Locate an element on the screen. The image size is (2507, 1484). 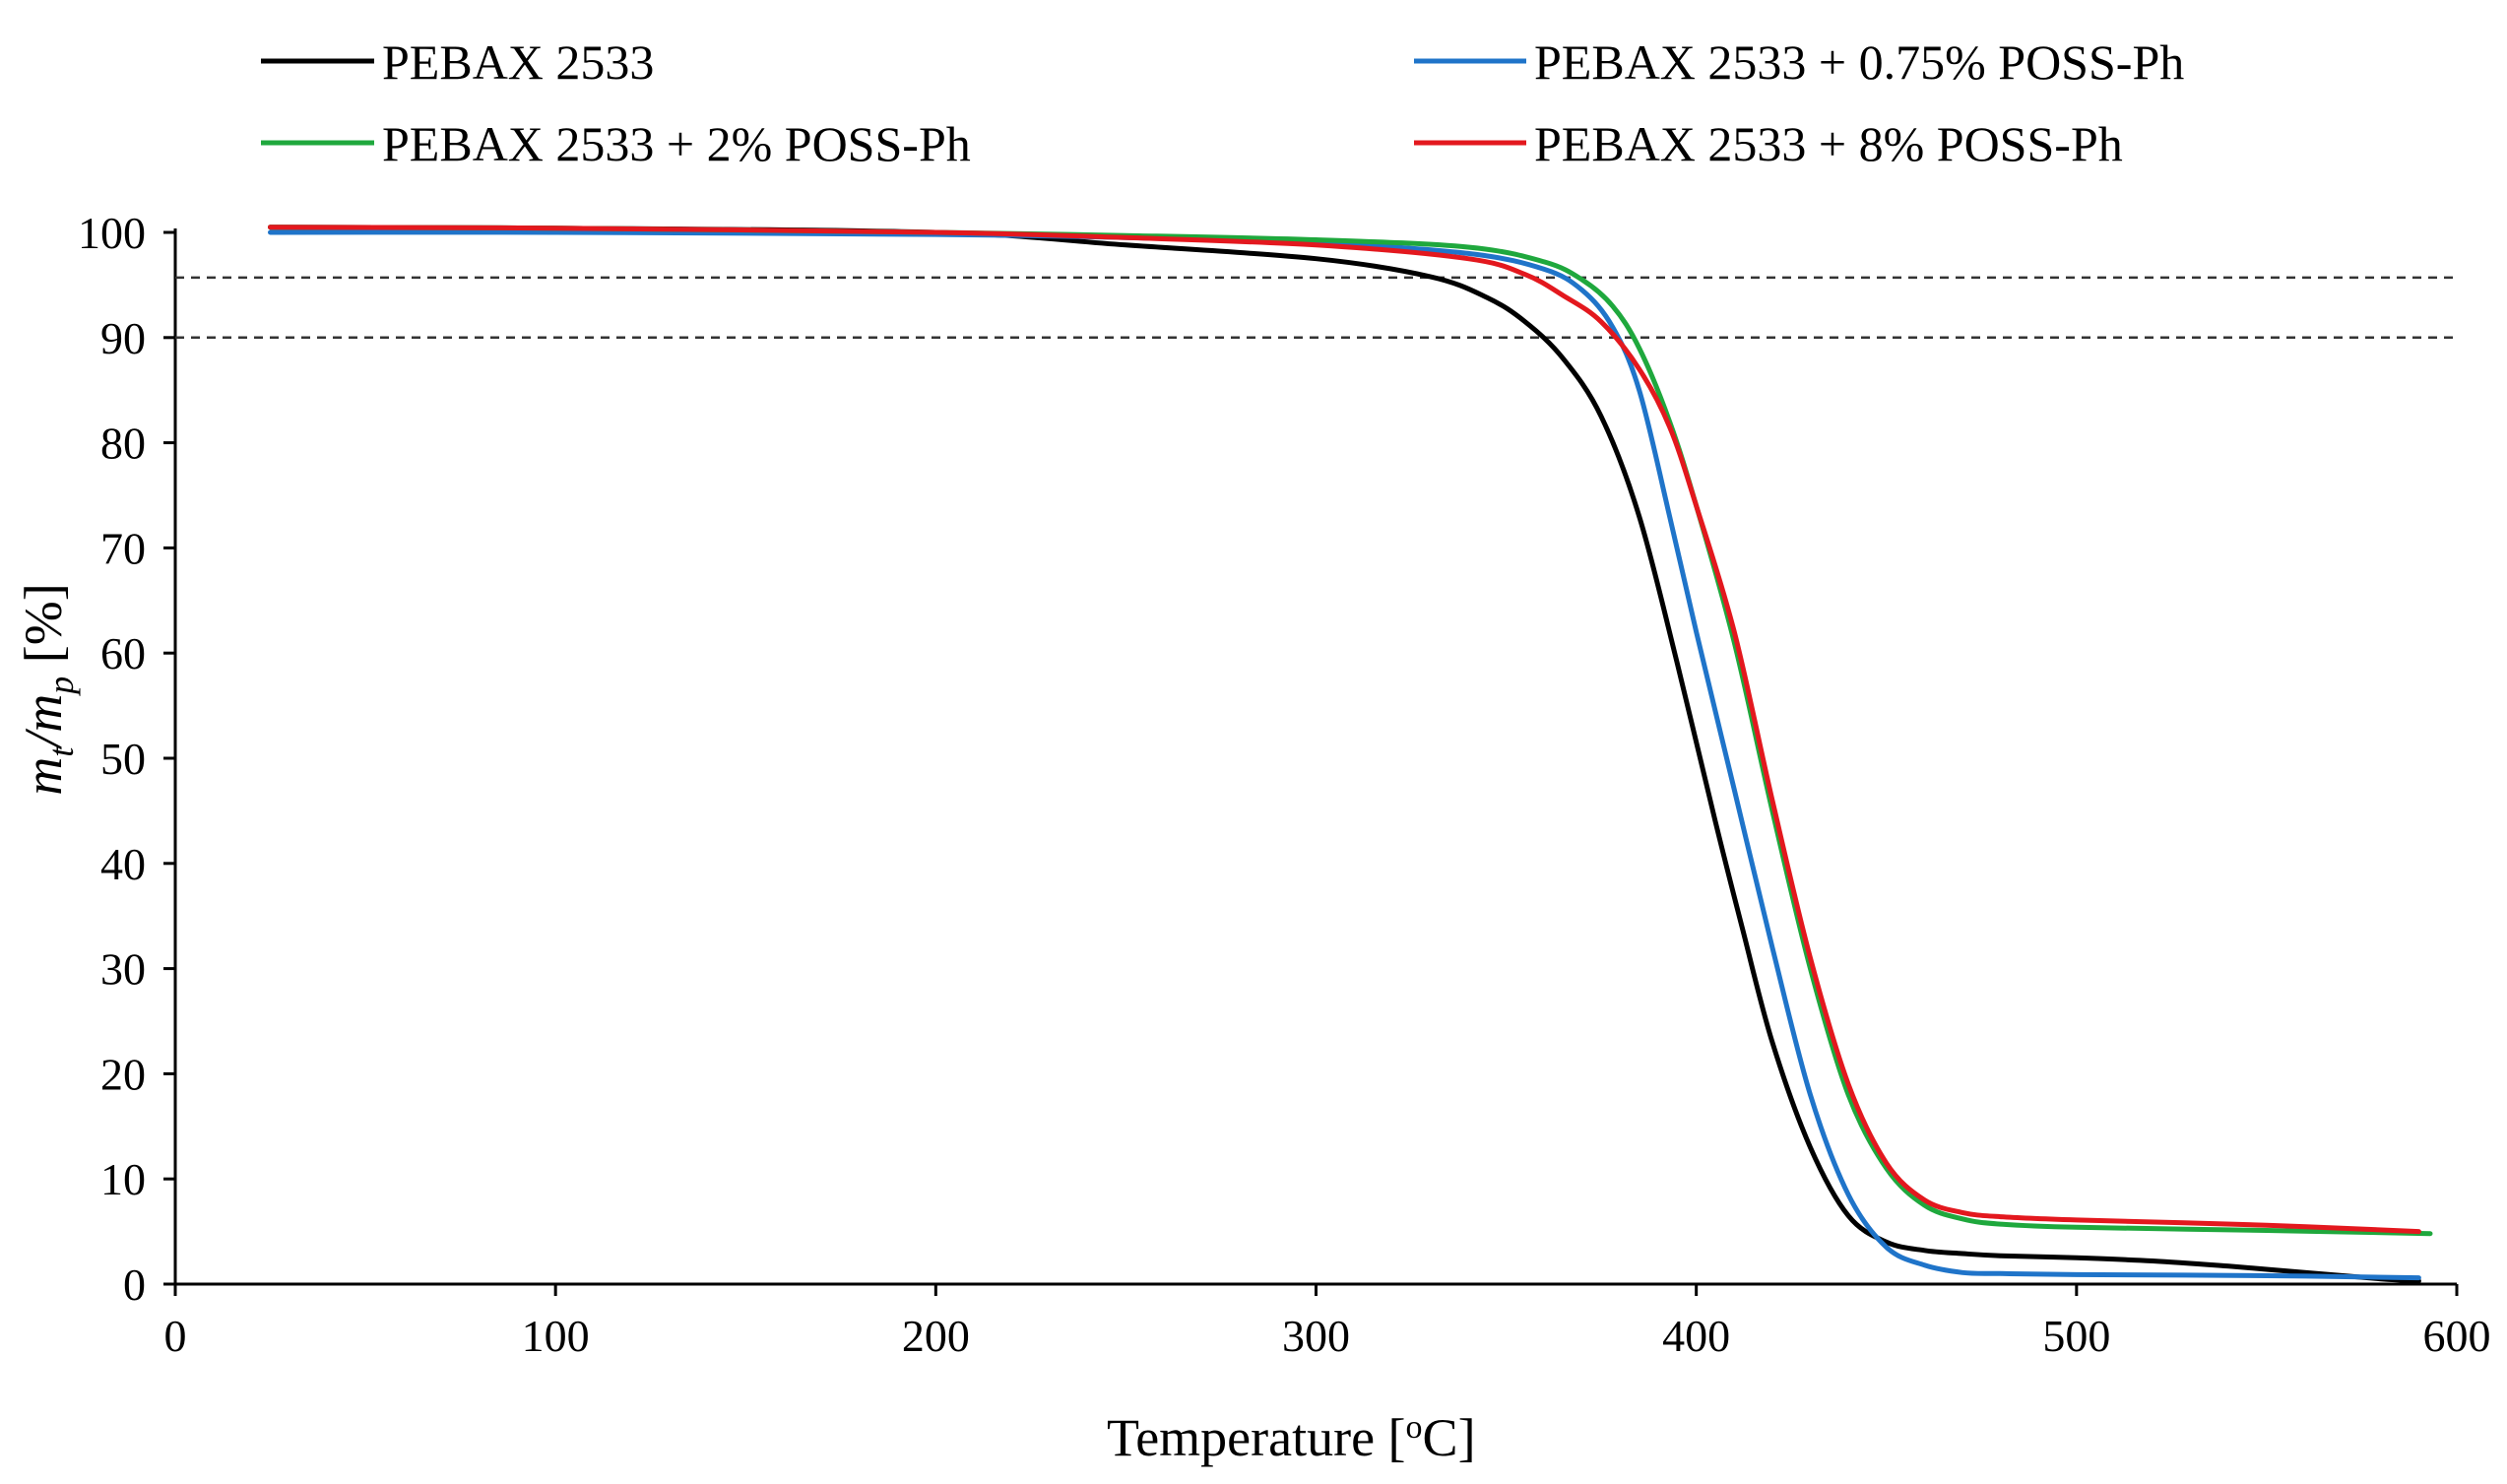
legend-item-pebax-8-poss: PEBAX 2533 + 8% POSS-Ph is located at coordinates (1768, 143).